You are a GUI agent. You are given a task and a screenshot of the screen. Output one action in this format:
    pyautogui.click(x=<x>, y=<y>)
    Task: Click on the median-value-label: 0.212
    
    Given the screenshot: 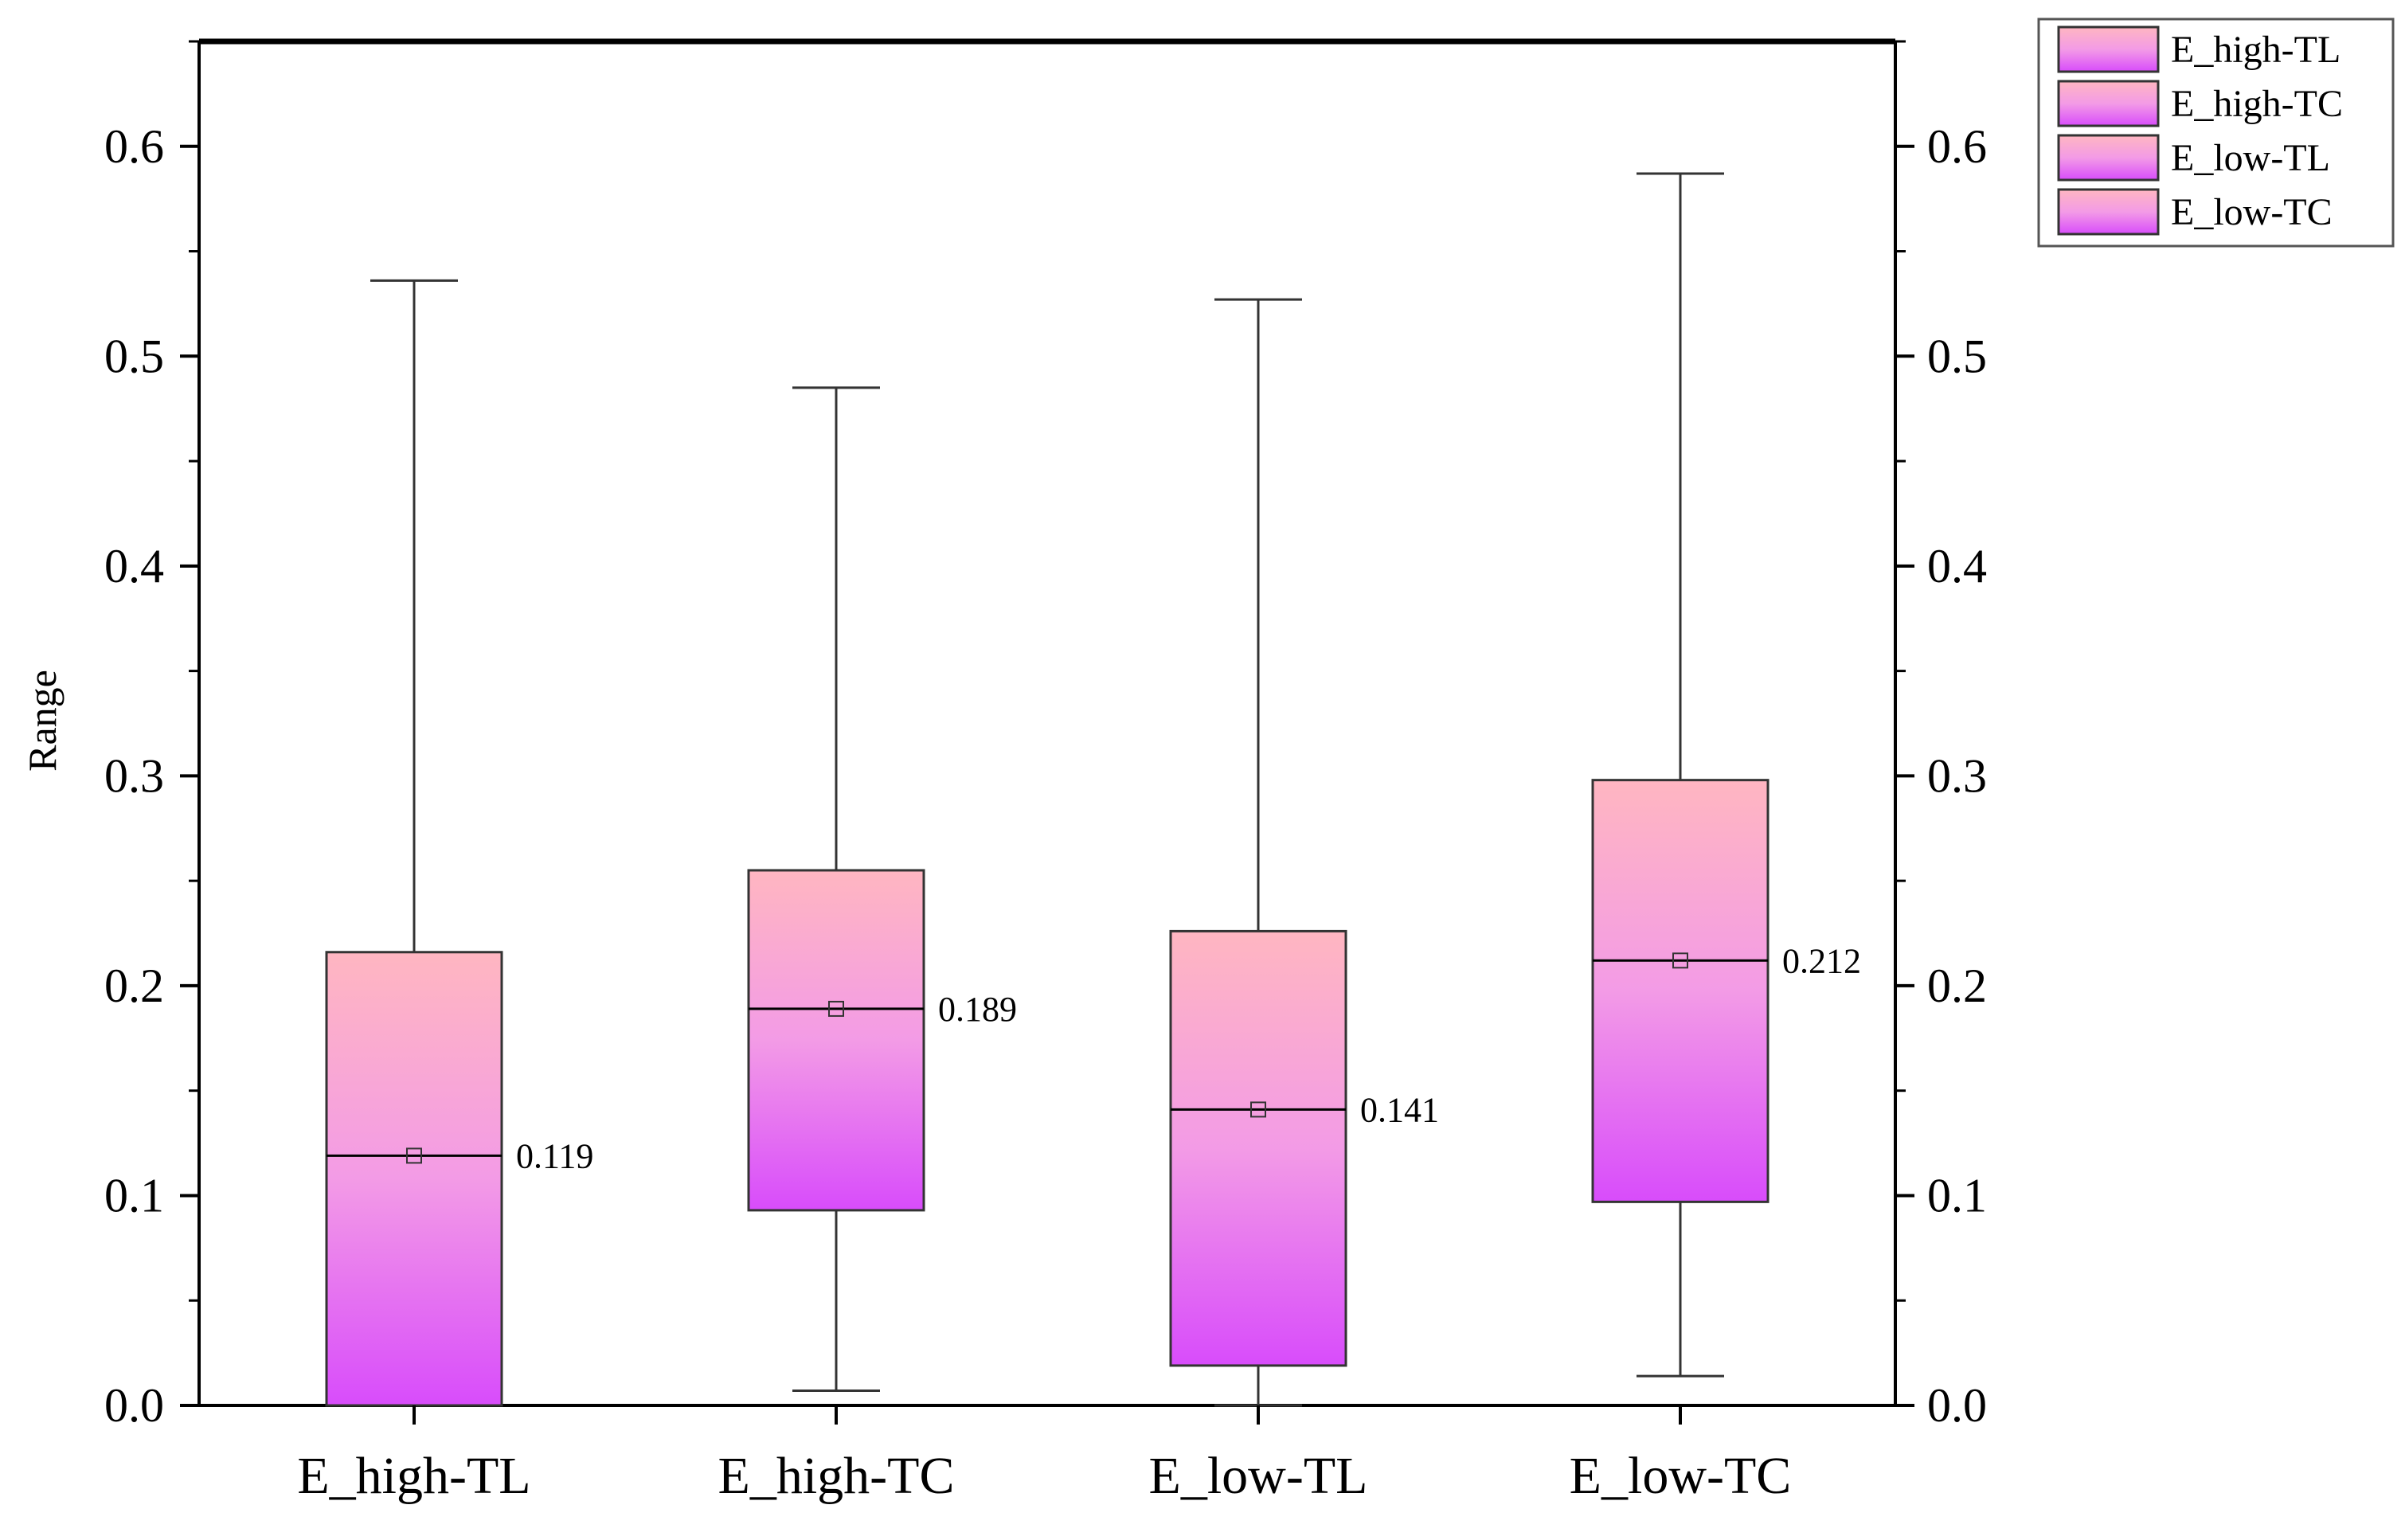 What is the action you would take?
    pyautogui.click(x=1822, y=960)
    